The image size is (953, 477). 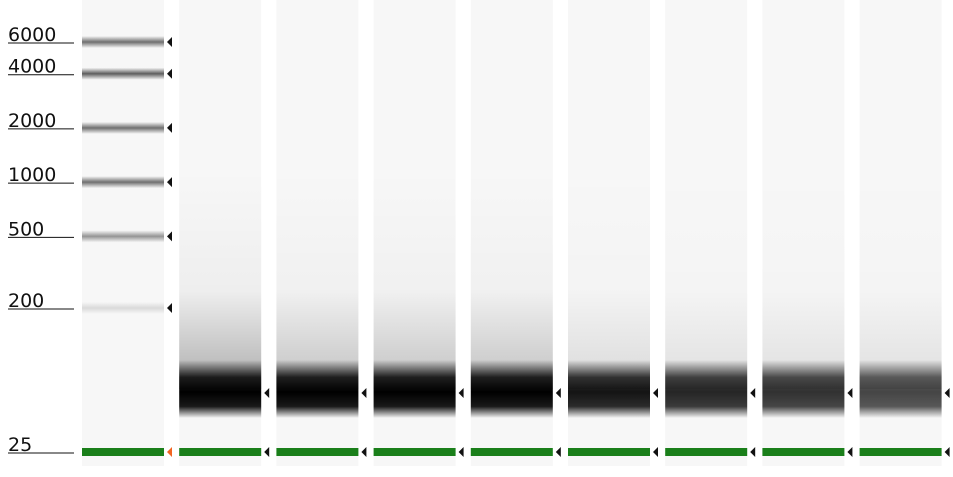 What do you see at coordinates (32, 121) in the screenshot?
I see `size-label-2000: 2000` at bounding box center [32, 121].